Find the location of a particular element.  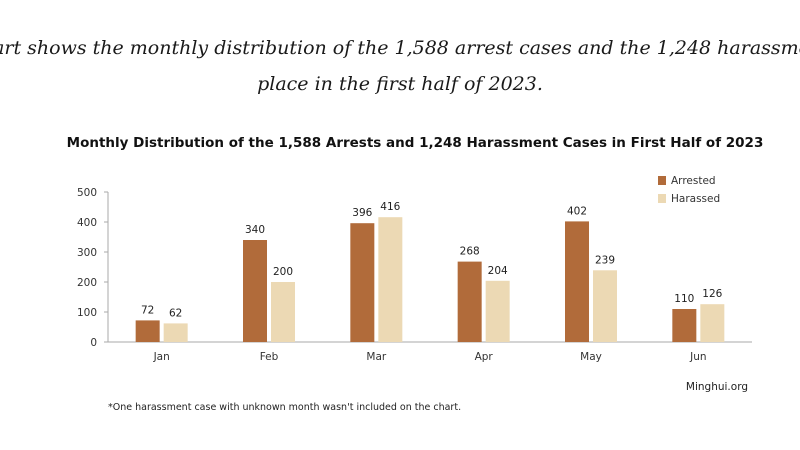

bar-arrested-may is located at coordinates (577, 281).